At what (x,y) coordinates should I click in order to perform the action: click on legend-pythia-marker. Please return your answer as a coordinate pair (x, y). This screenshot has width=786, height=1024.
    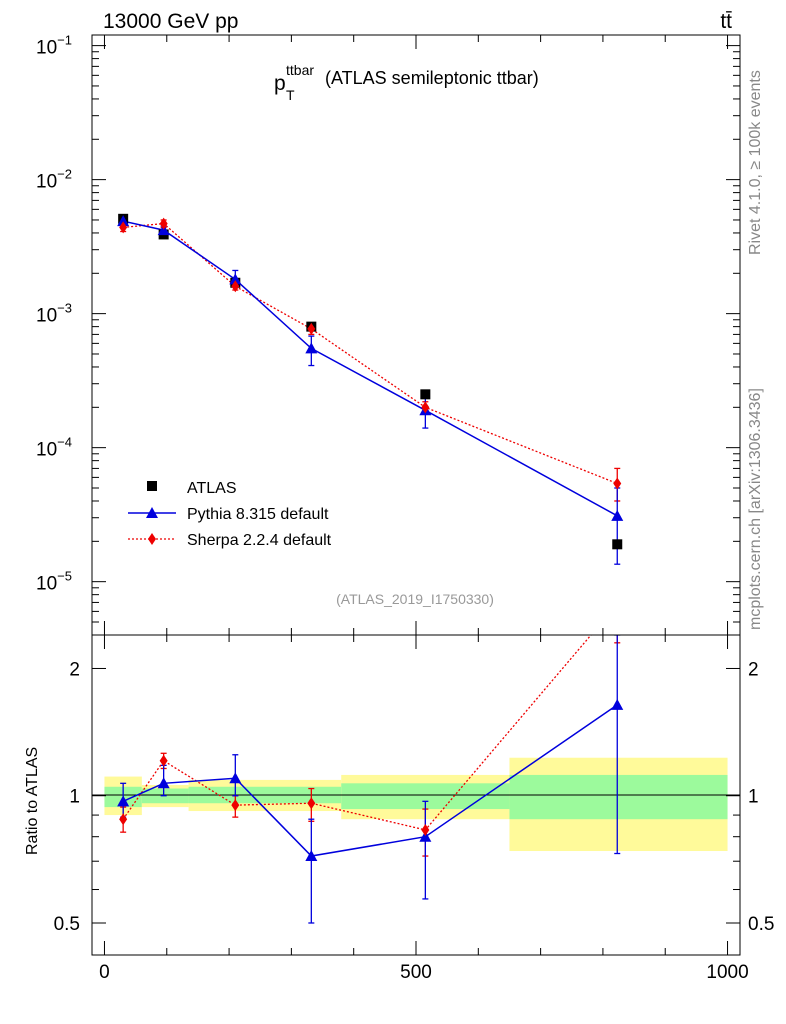
    Looking at the image, I should click on (152, 512).